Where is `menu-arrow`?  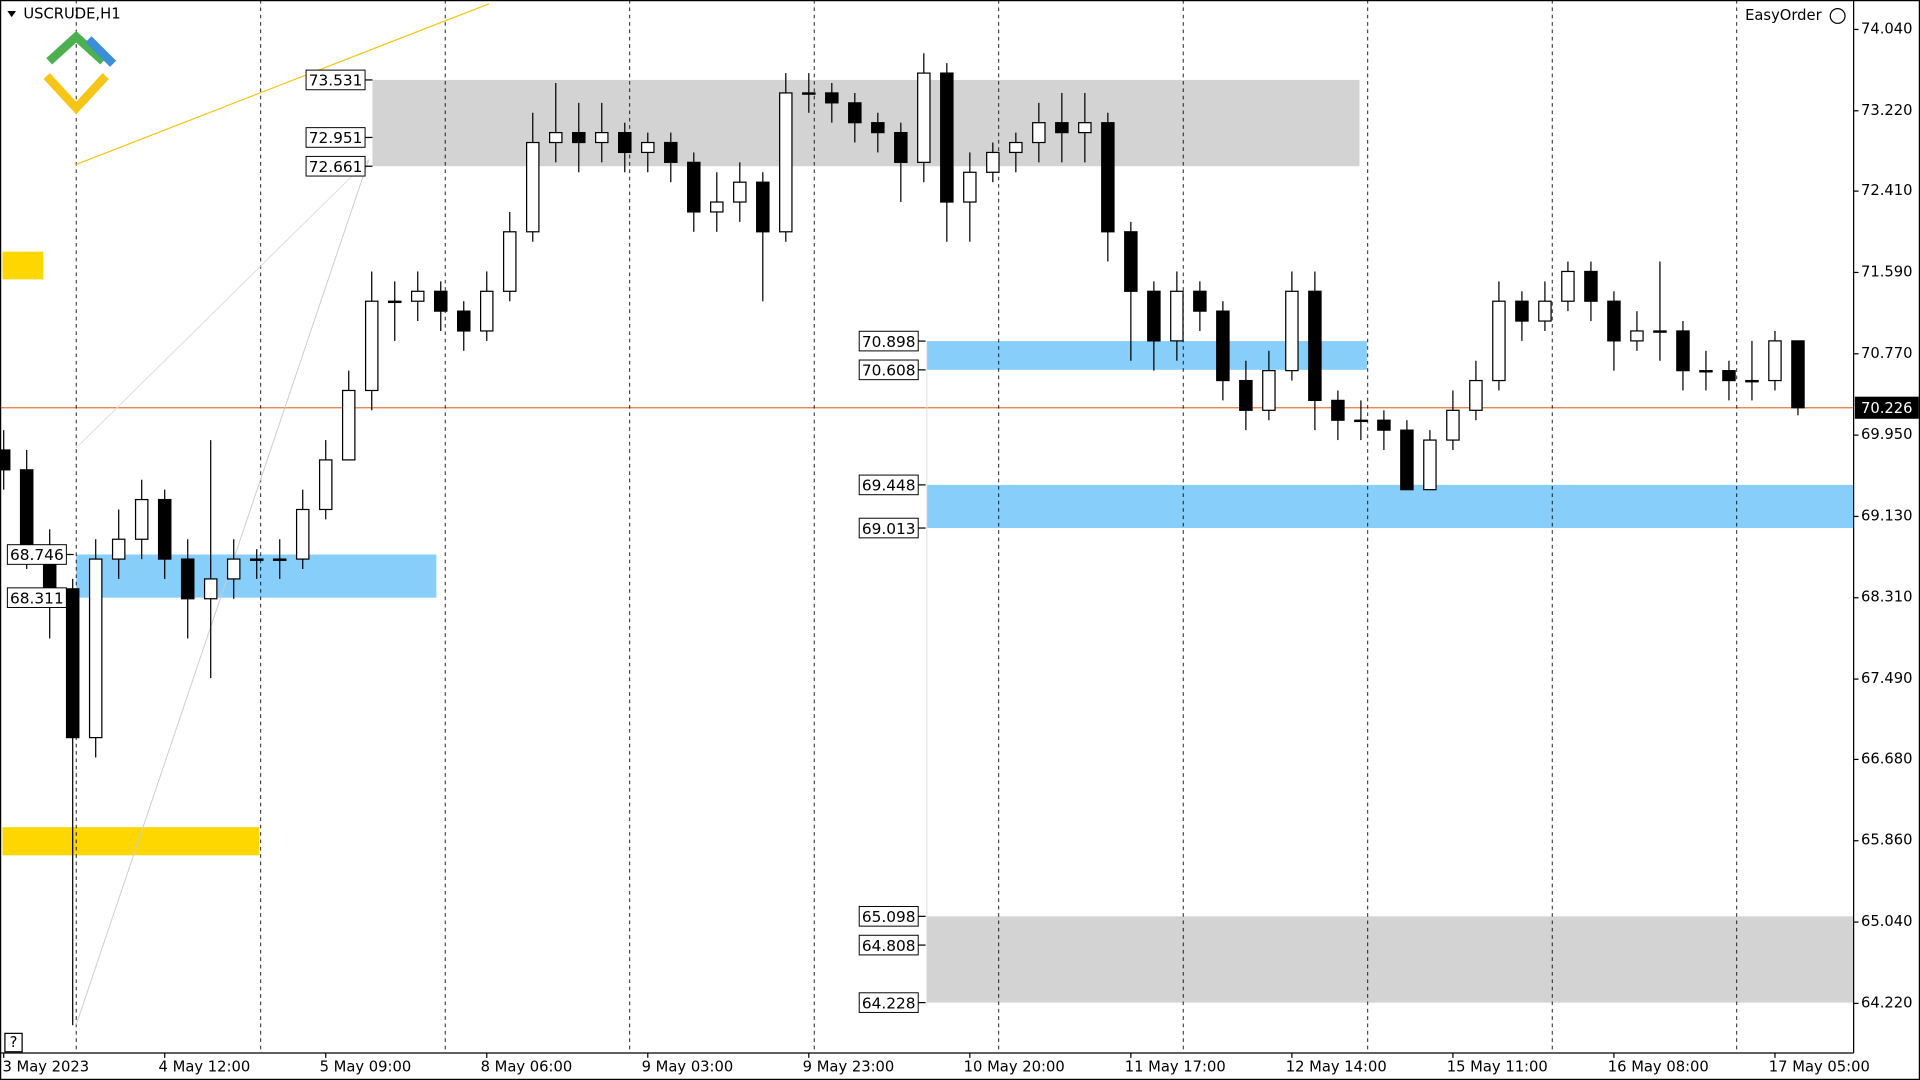
menu-arrow is located at coordinates (11, 14).